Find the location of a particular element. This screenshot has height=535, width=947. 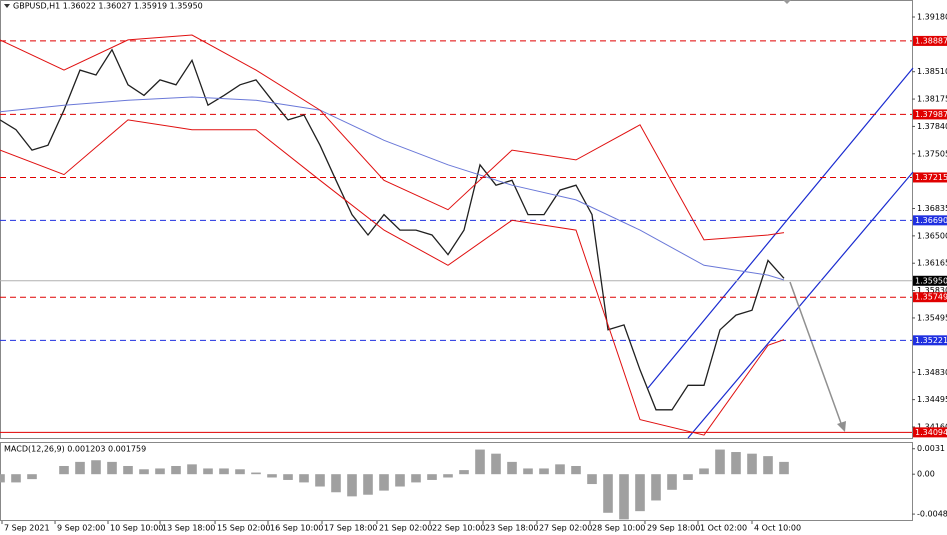

y-tick-label: 1.36500 is located at coordinates (932, 235).